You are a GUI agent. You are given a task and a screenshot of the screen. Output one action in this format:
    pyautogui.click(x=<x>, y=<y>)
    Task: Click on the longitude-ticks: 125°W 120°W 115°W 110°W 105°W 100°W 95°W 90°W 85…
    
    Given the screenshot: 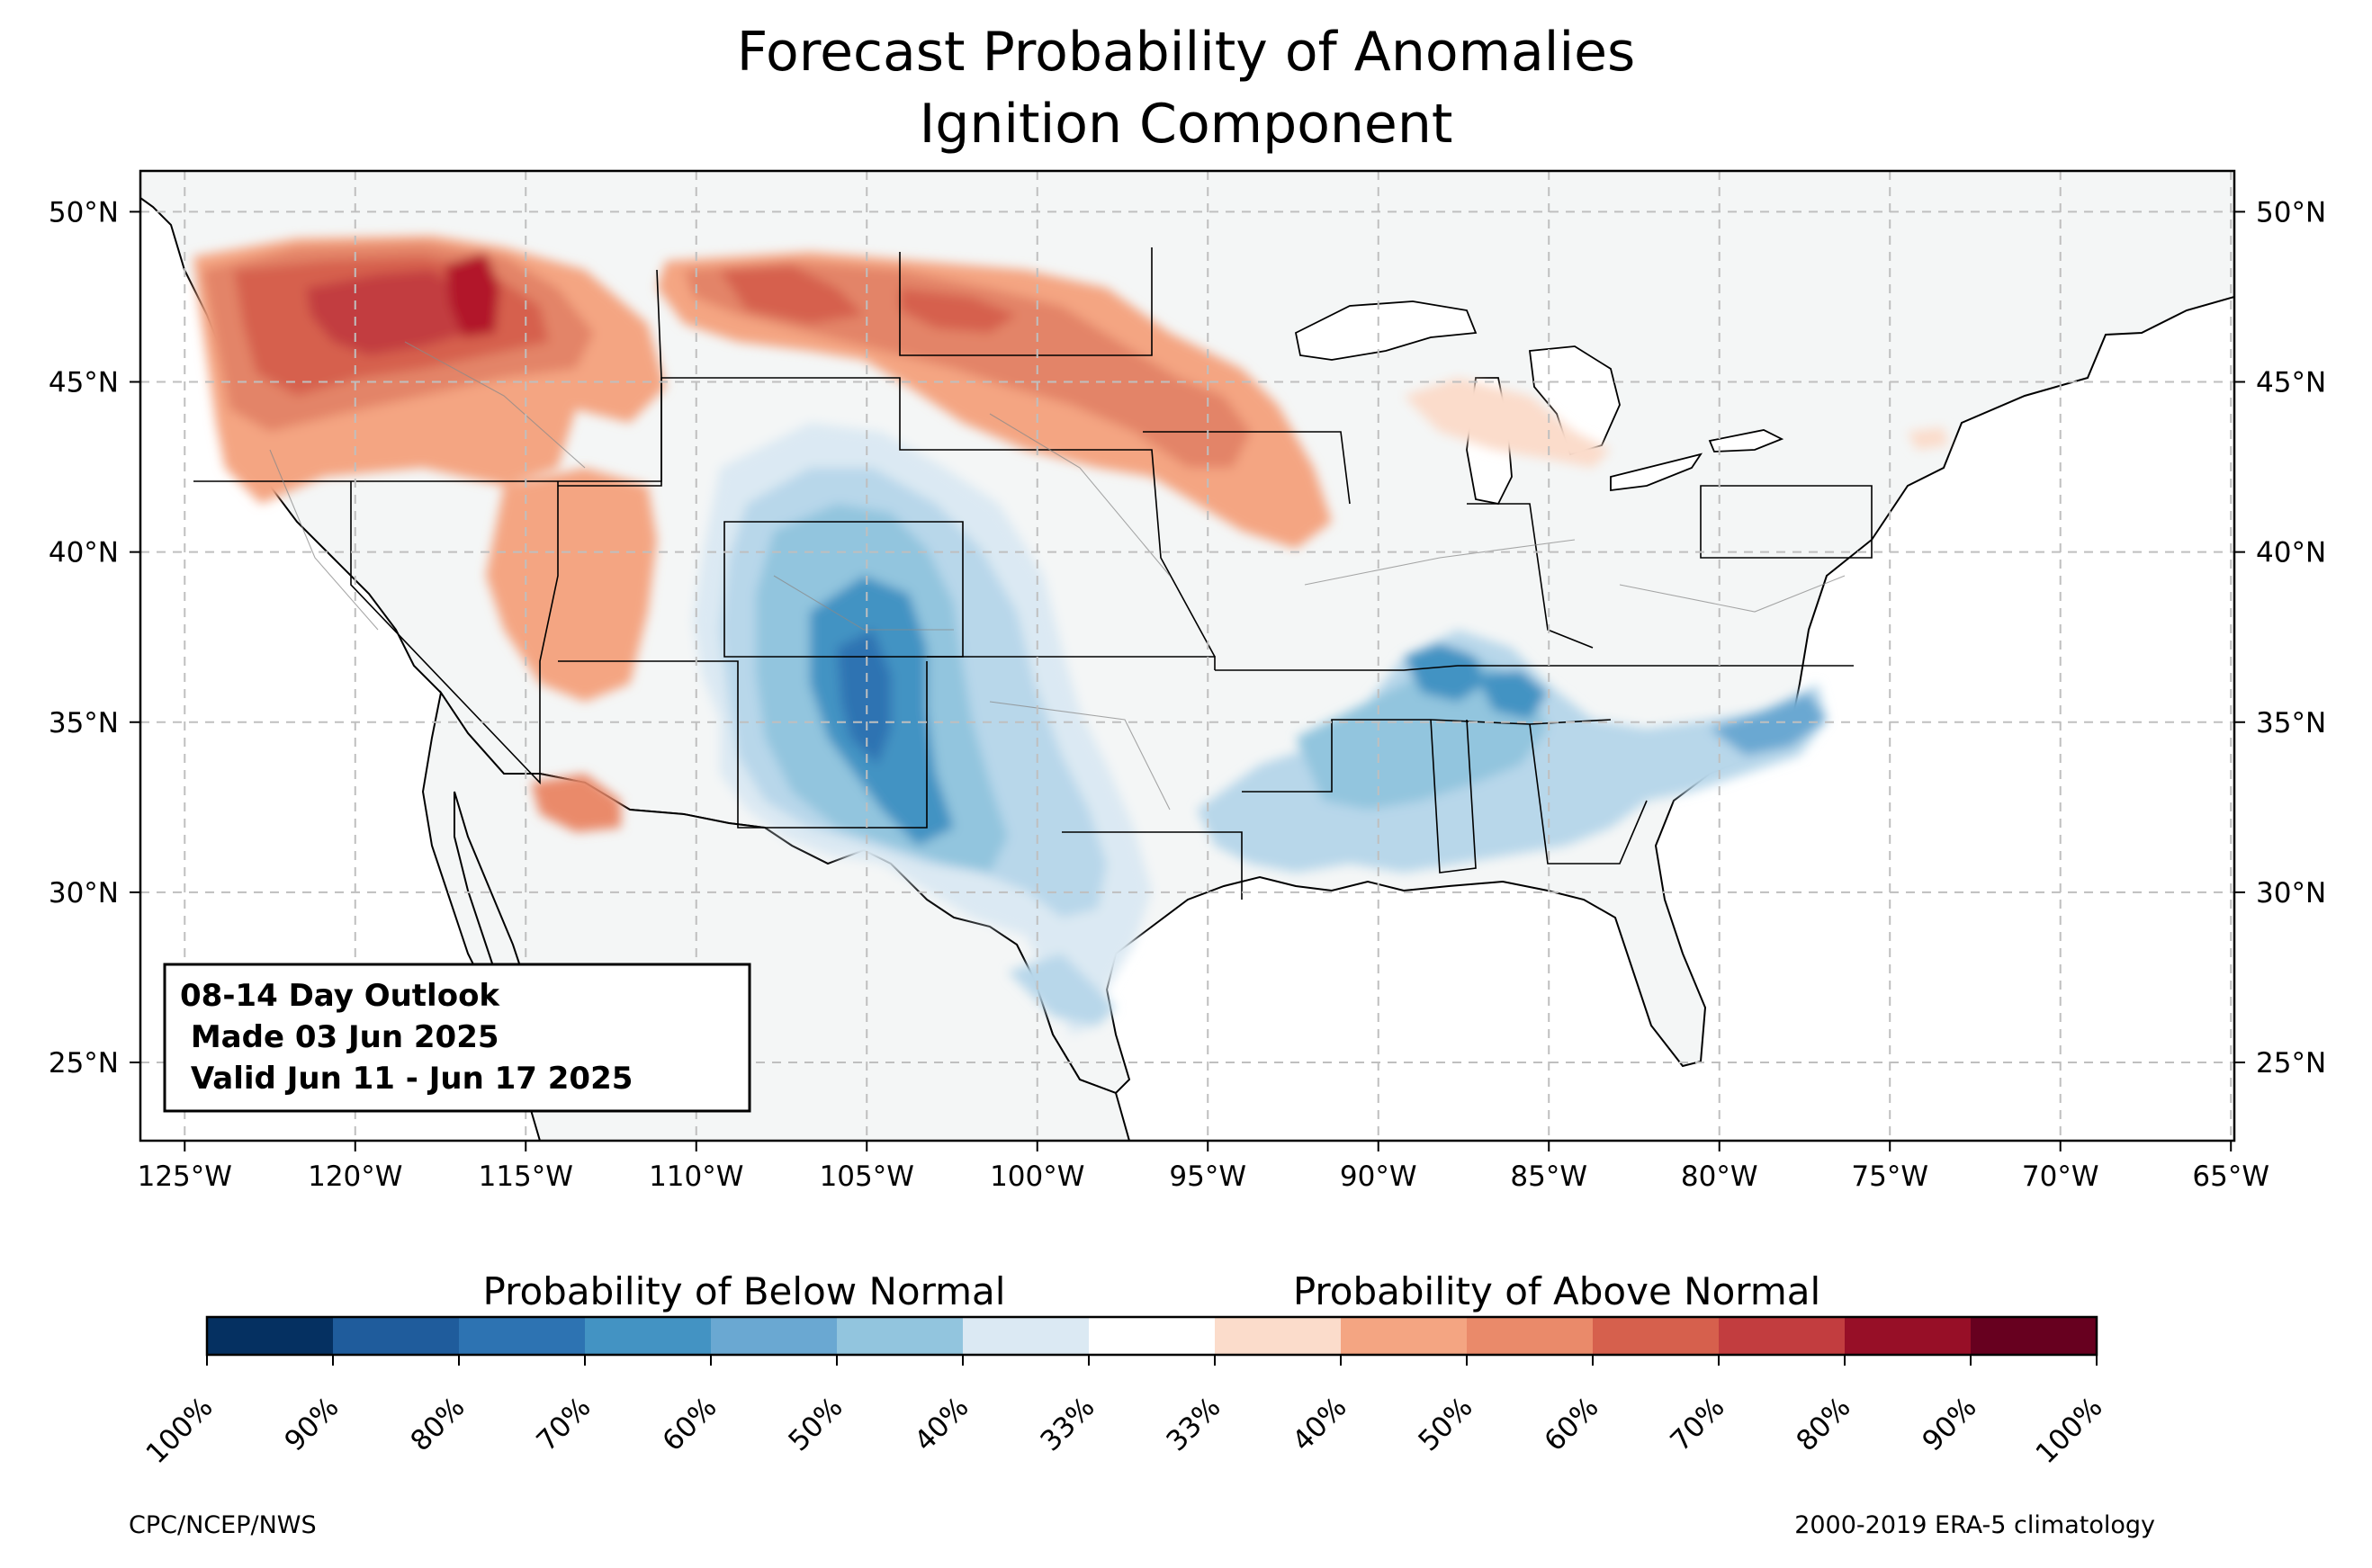 What is the action you would take?
    pyautogui.click(x=1203, y=1167)
    